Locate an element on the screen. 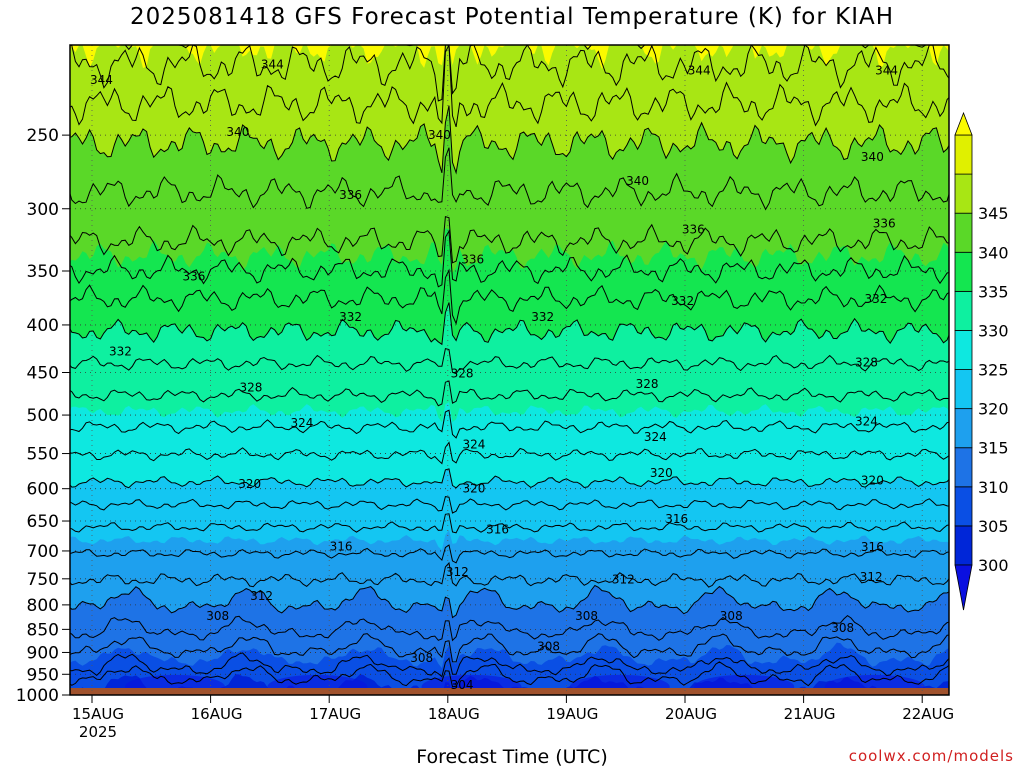 The image size is (1024, 768). y-tick-label: 350 is located at coordinates (43, 272).